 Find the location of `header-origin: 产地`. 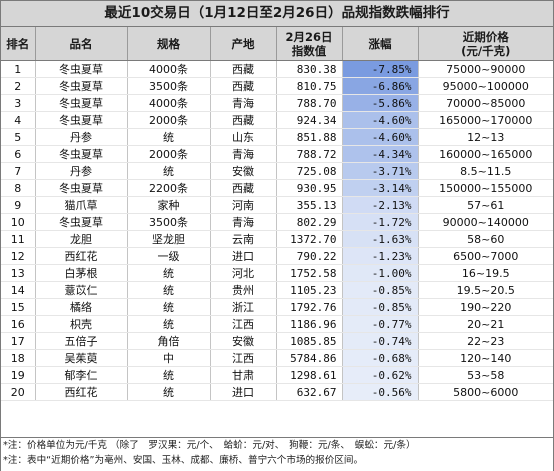

header-origin: 产地 is located at coordinates (243, 44).